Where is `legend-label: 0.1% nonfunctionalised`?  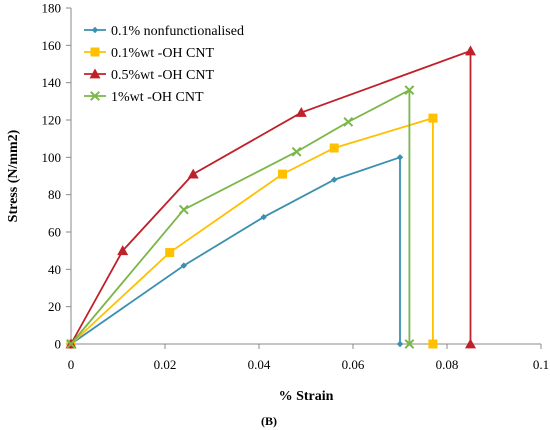
legend-label: 0.1% nonfunctionalised is located at coordinates (177, 31).